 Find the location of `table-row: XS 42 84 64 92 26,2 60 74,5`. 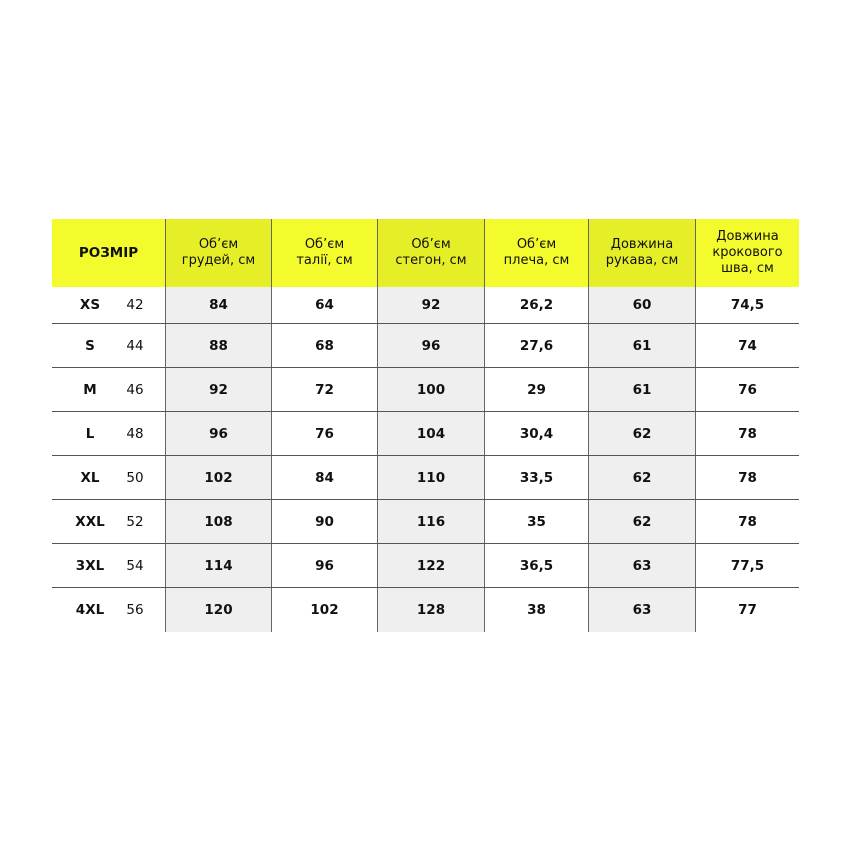

table-row: XS 42 84 64 92 26,2 60 74,5 is located at coordinates (425, 305).